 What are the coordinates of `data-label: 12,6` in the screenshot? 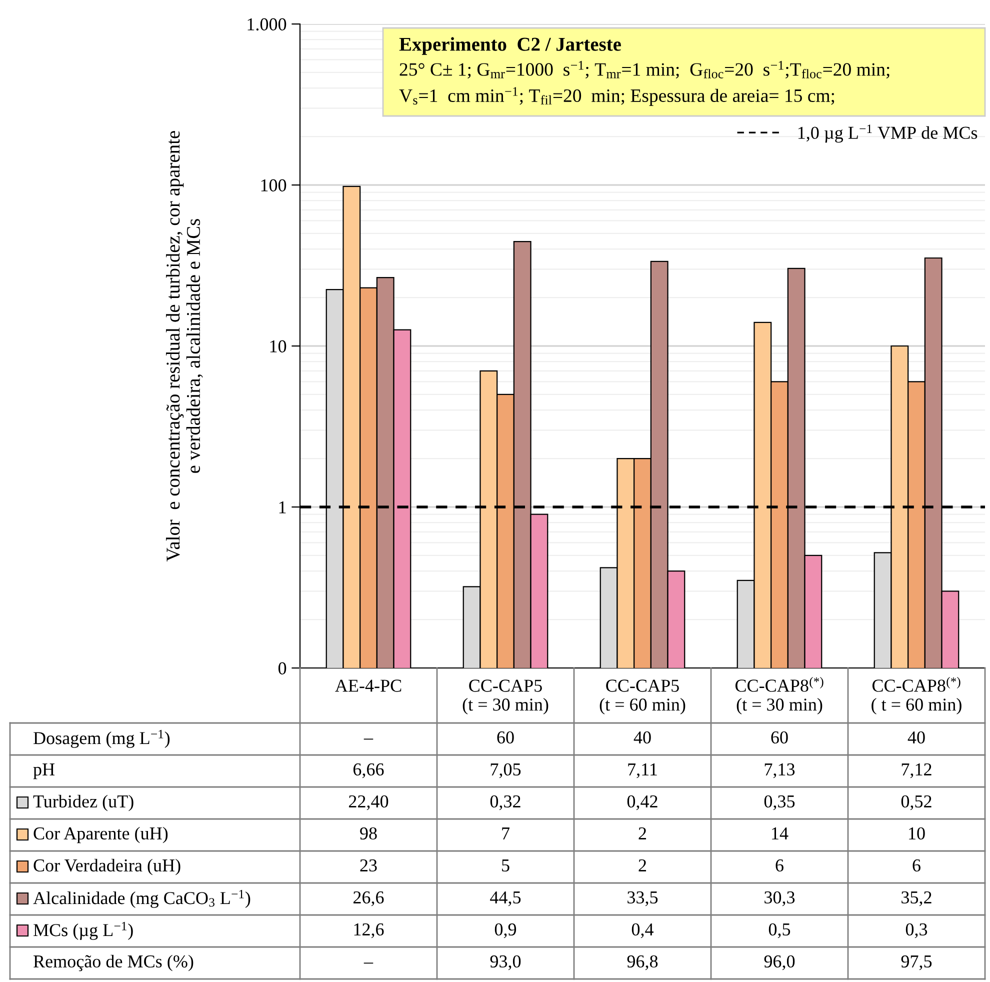 It's located at (369, 930).